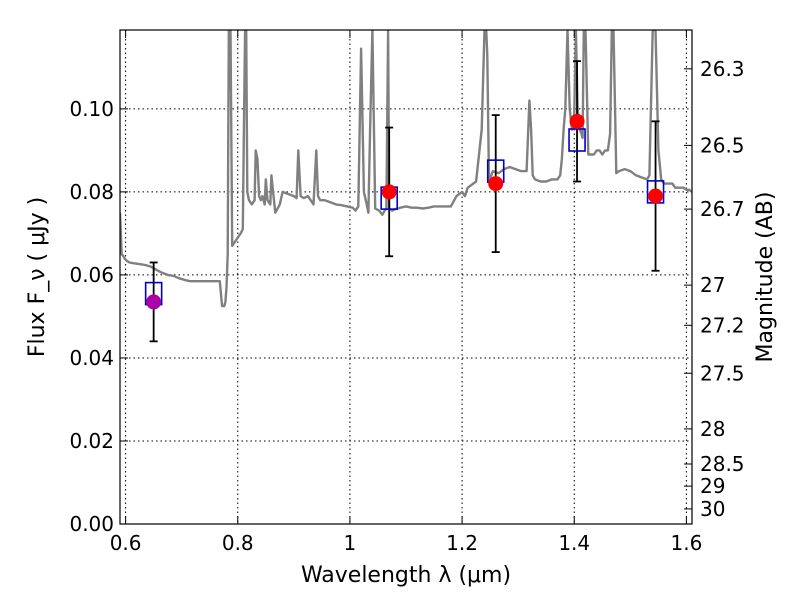  Describe the element at coordinates (37, 277) in the screenshot. I see `y-axis-label: Flux F_ν ( μJy )` at that location.